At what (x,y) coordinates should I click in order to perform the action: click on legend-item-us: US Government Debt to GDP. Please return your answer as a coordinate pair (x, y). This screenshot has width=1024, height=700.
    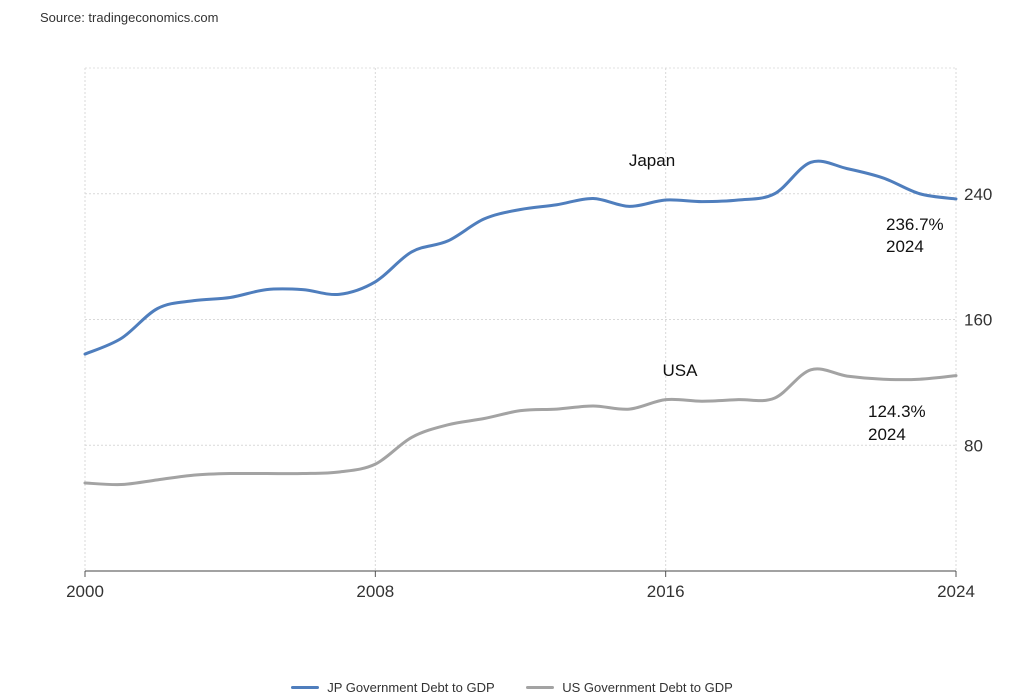
    Looking at the image, I should click on (629, 687).